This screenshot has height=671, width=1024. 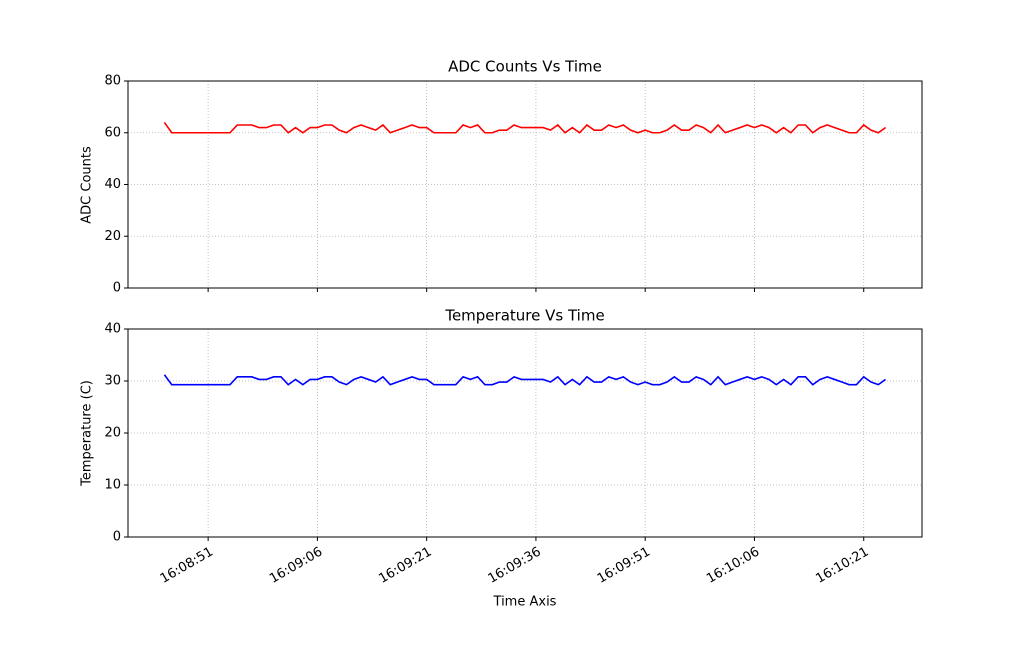 I want to click on x-tick-label: 16:09:36, so click(x=515, y=566).